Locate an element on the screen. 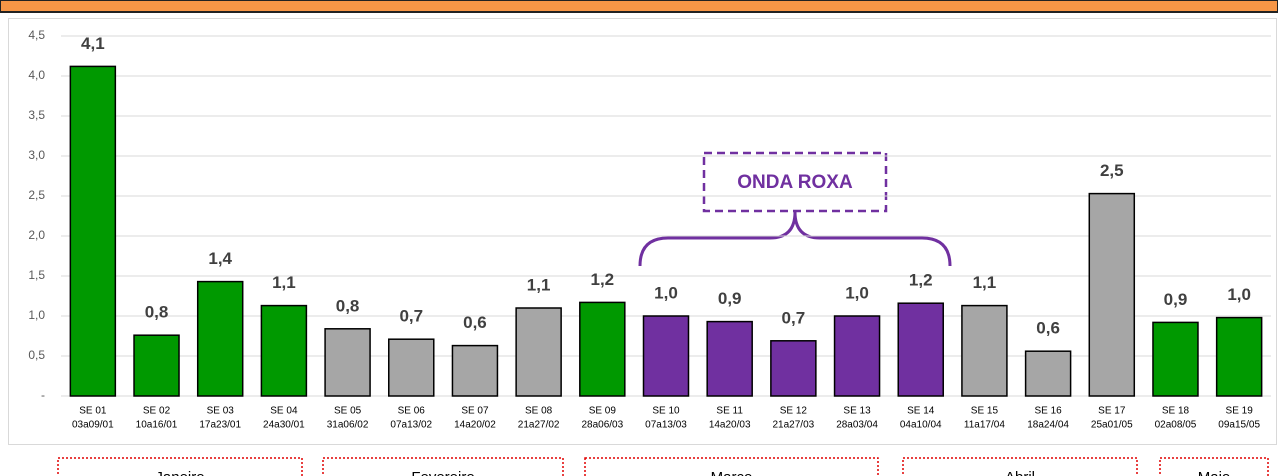  x-tick-period: 25a01/05 is located at coordinates (1112, 425).